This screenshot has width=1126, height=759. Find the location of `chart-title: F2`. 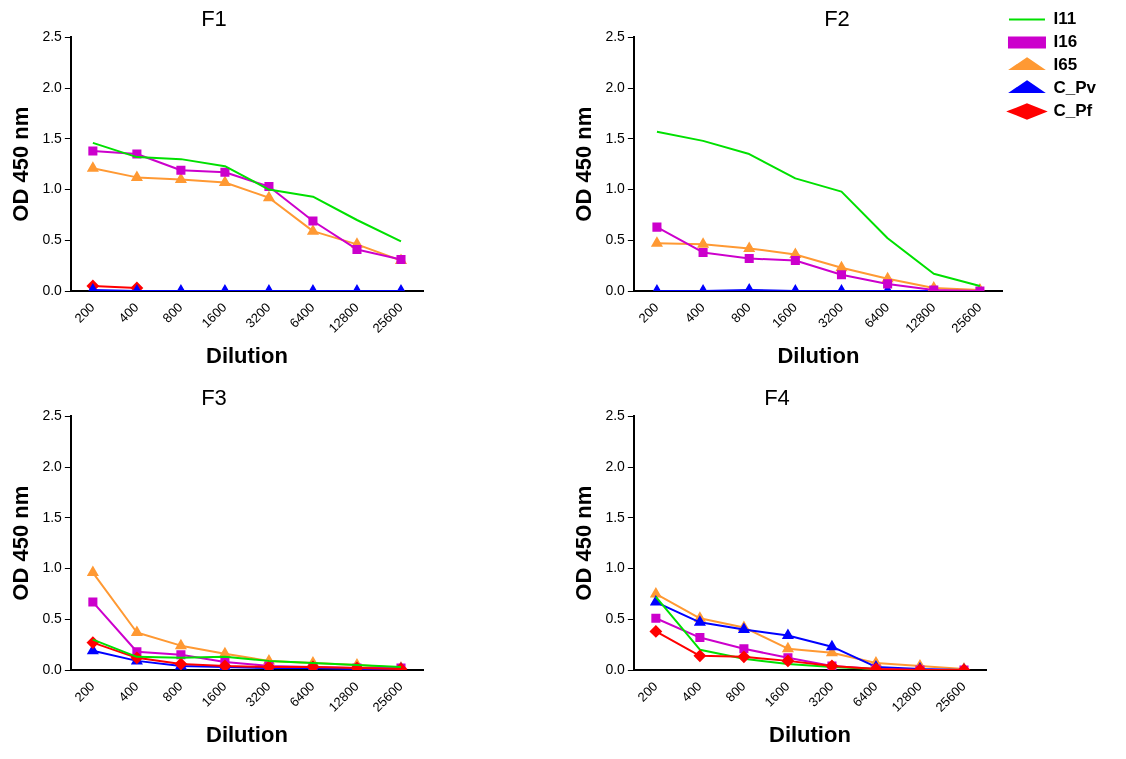

chart-title: F2 is located at coordinates (837, 19).